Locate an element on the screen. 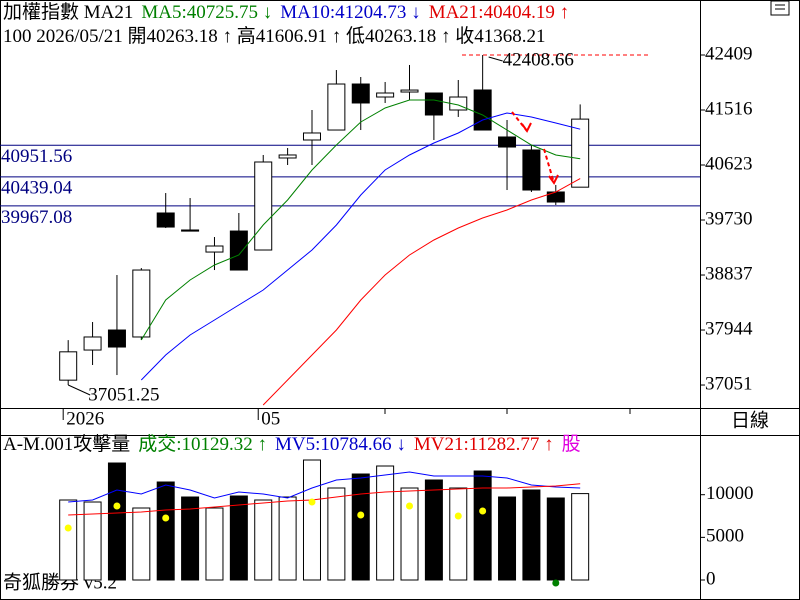 The width and height of the screenshot is (800, 600). y-tick-label: 38837 is located at coordinates (729, 273).